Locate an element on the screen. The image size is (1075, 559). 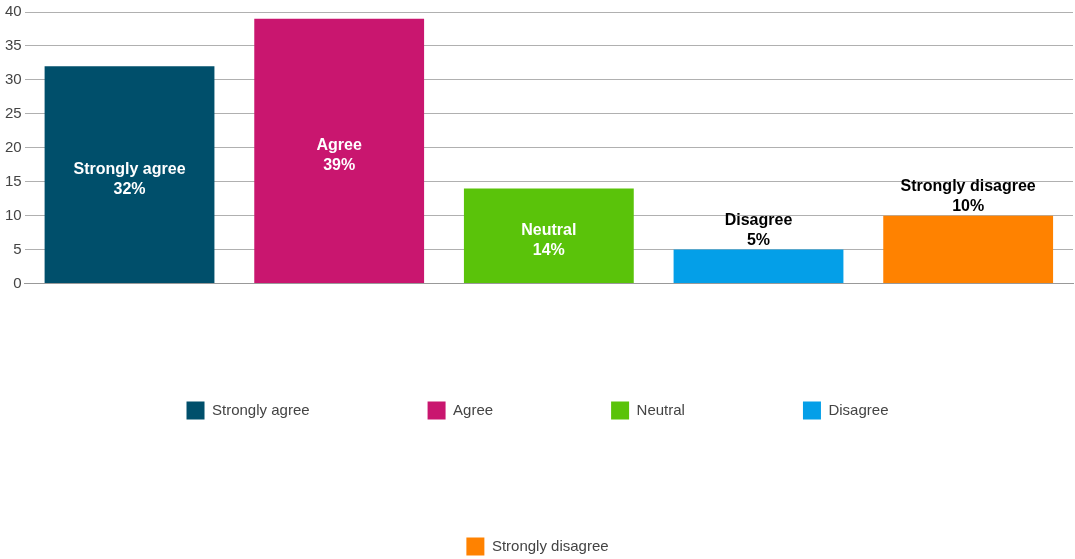
y-tick-label: 35 is located at coordinates (13, 45).